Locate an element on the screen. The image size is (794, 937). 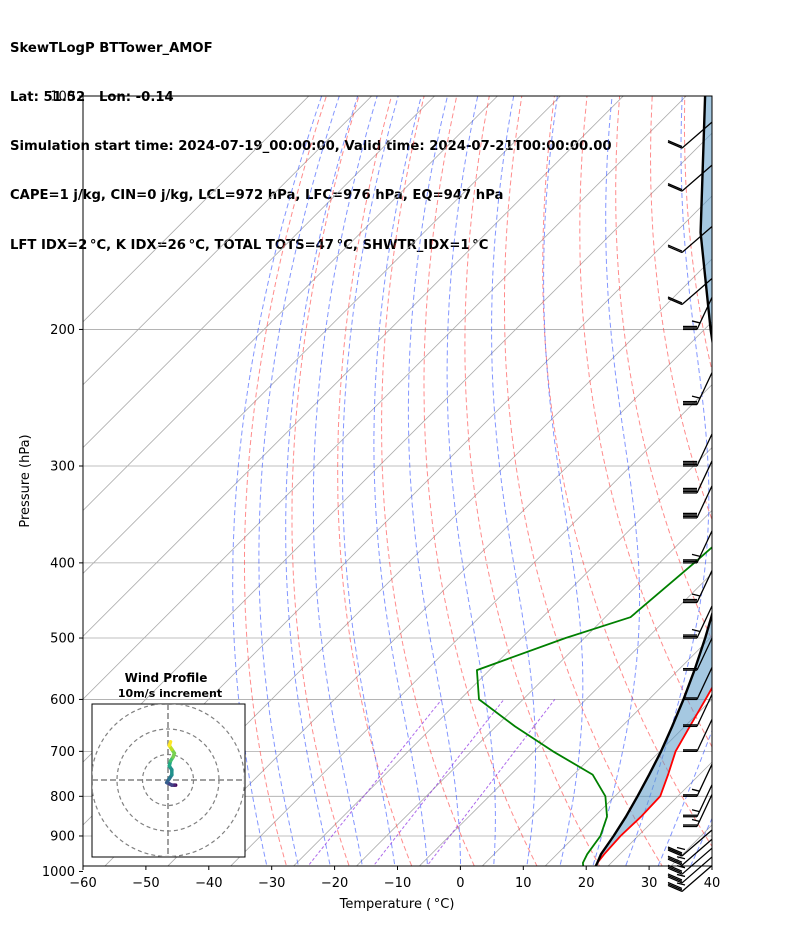
location-line: Lat: 51.52 Lon: -0.14 is located at coordinates (92, 98).